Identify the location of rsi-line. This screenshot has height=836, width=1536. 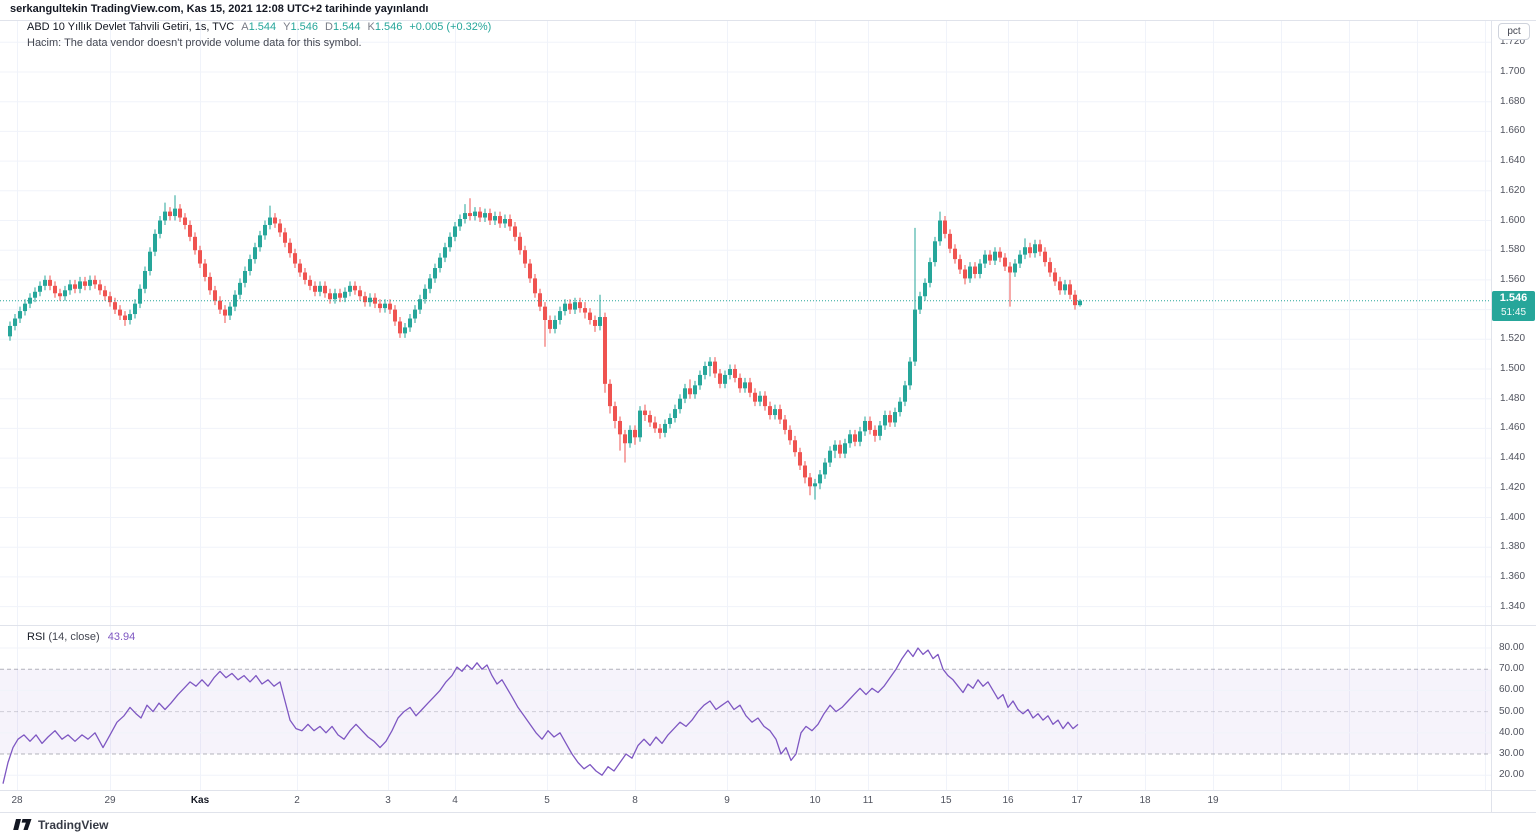
(540, 715).